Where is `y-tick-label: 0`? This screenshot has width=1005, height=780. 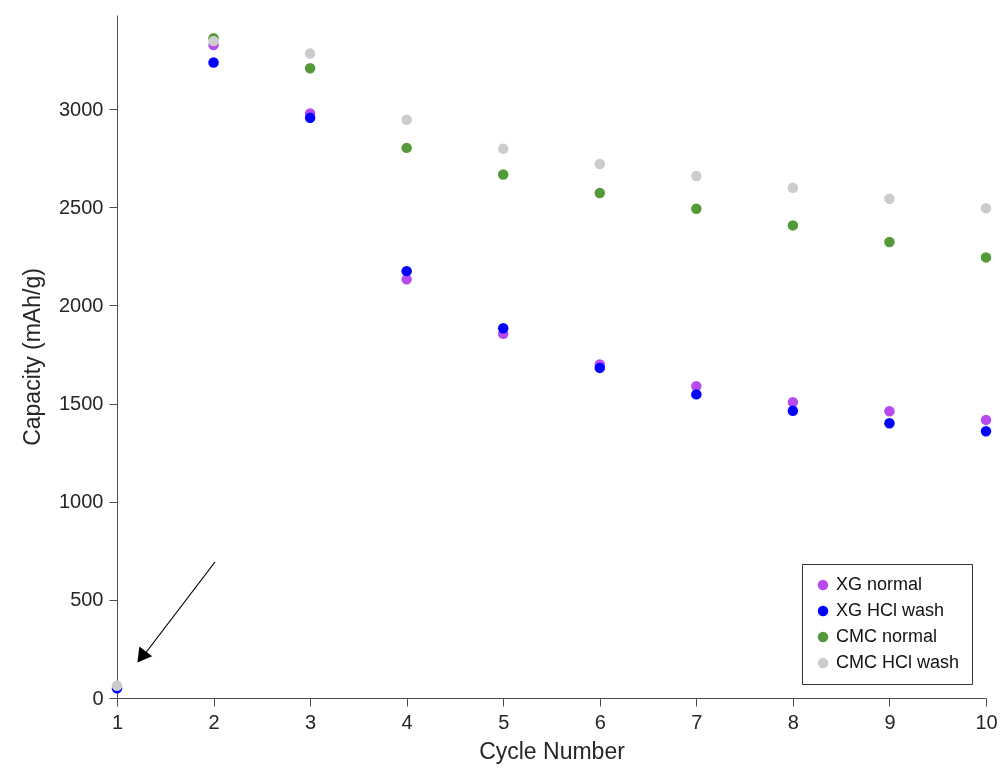
y-tick-label: 0 is located at coordinates (98, 697).